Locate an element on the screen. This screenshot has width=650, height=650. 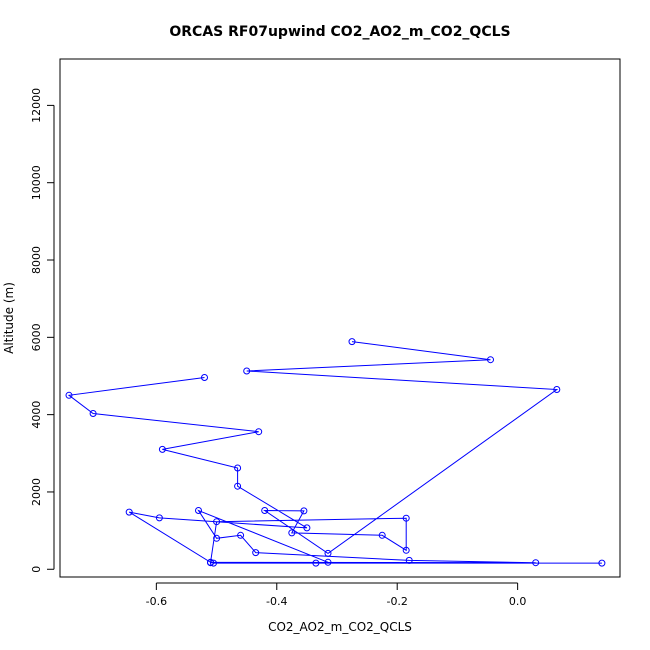
y-tick-label: 8000 is located at coordinates (36, 260).